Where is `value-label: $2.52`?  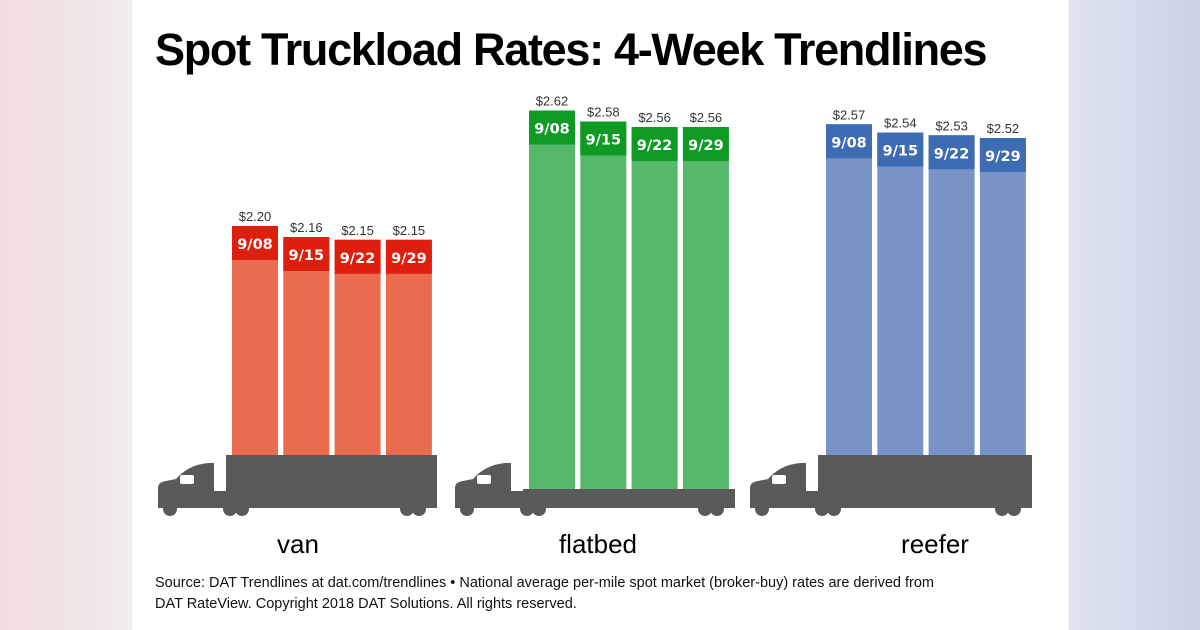 value-label: $2.52 is located at coordinates (1003, 128).